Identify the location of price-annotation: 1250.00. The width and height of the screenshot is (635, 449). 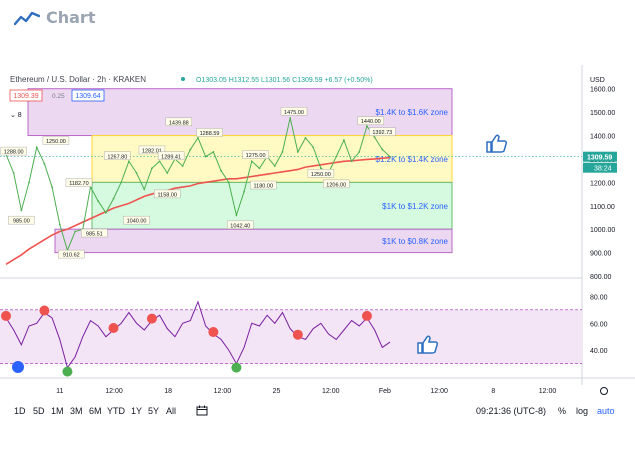
(56, 142).